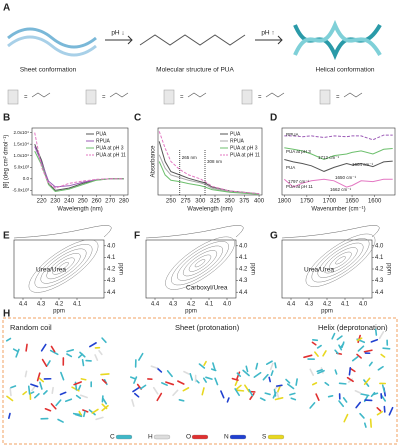 This screenshot has height=447, width=400. Describe the element at coordinates (96, 202) in the screenshot. I see `x-tick-label: 260` at that location.